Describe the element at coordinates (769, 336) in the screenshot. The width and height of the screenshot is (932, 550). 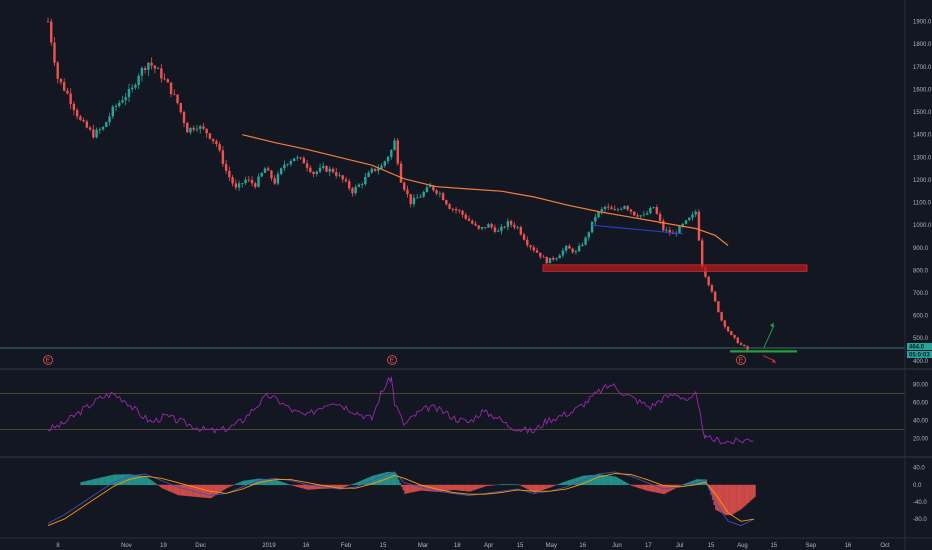
I see `up-arrow` at that location.